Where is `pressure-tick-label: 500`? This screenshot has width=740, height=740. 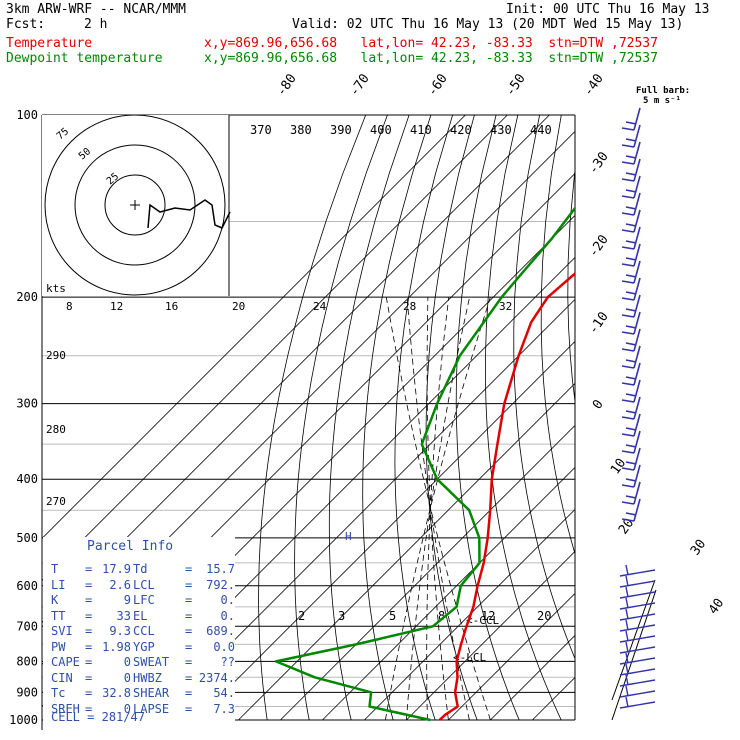
pressure-tick-label: 500 is located at coordinates (27, 538).